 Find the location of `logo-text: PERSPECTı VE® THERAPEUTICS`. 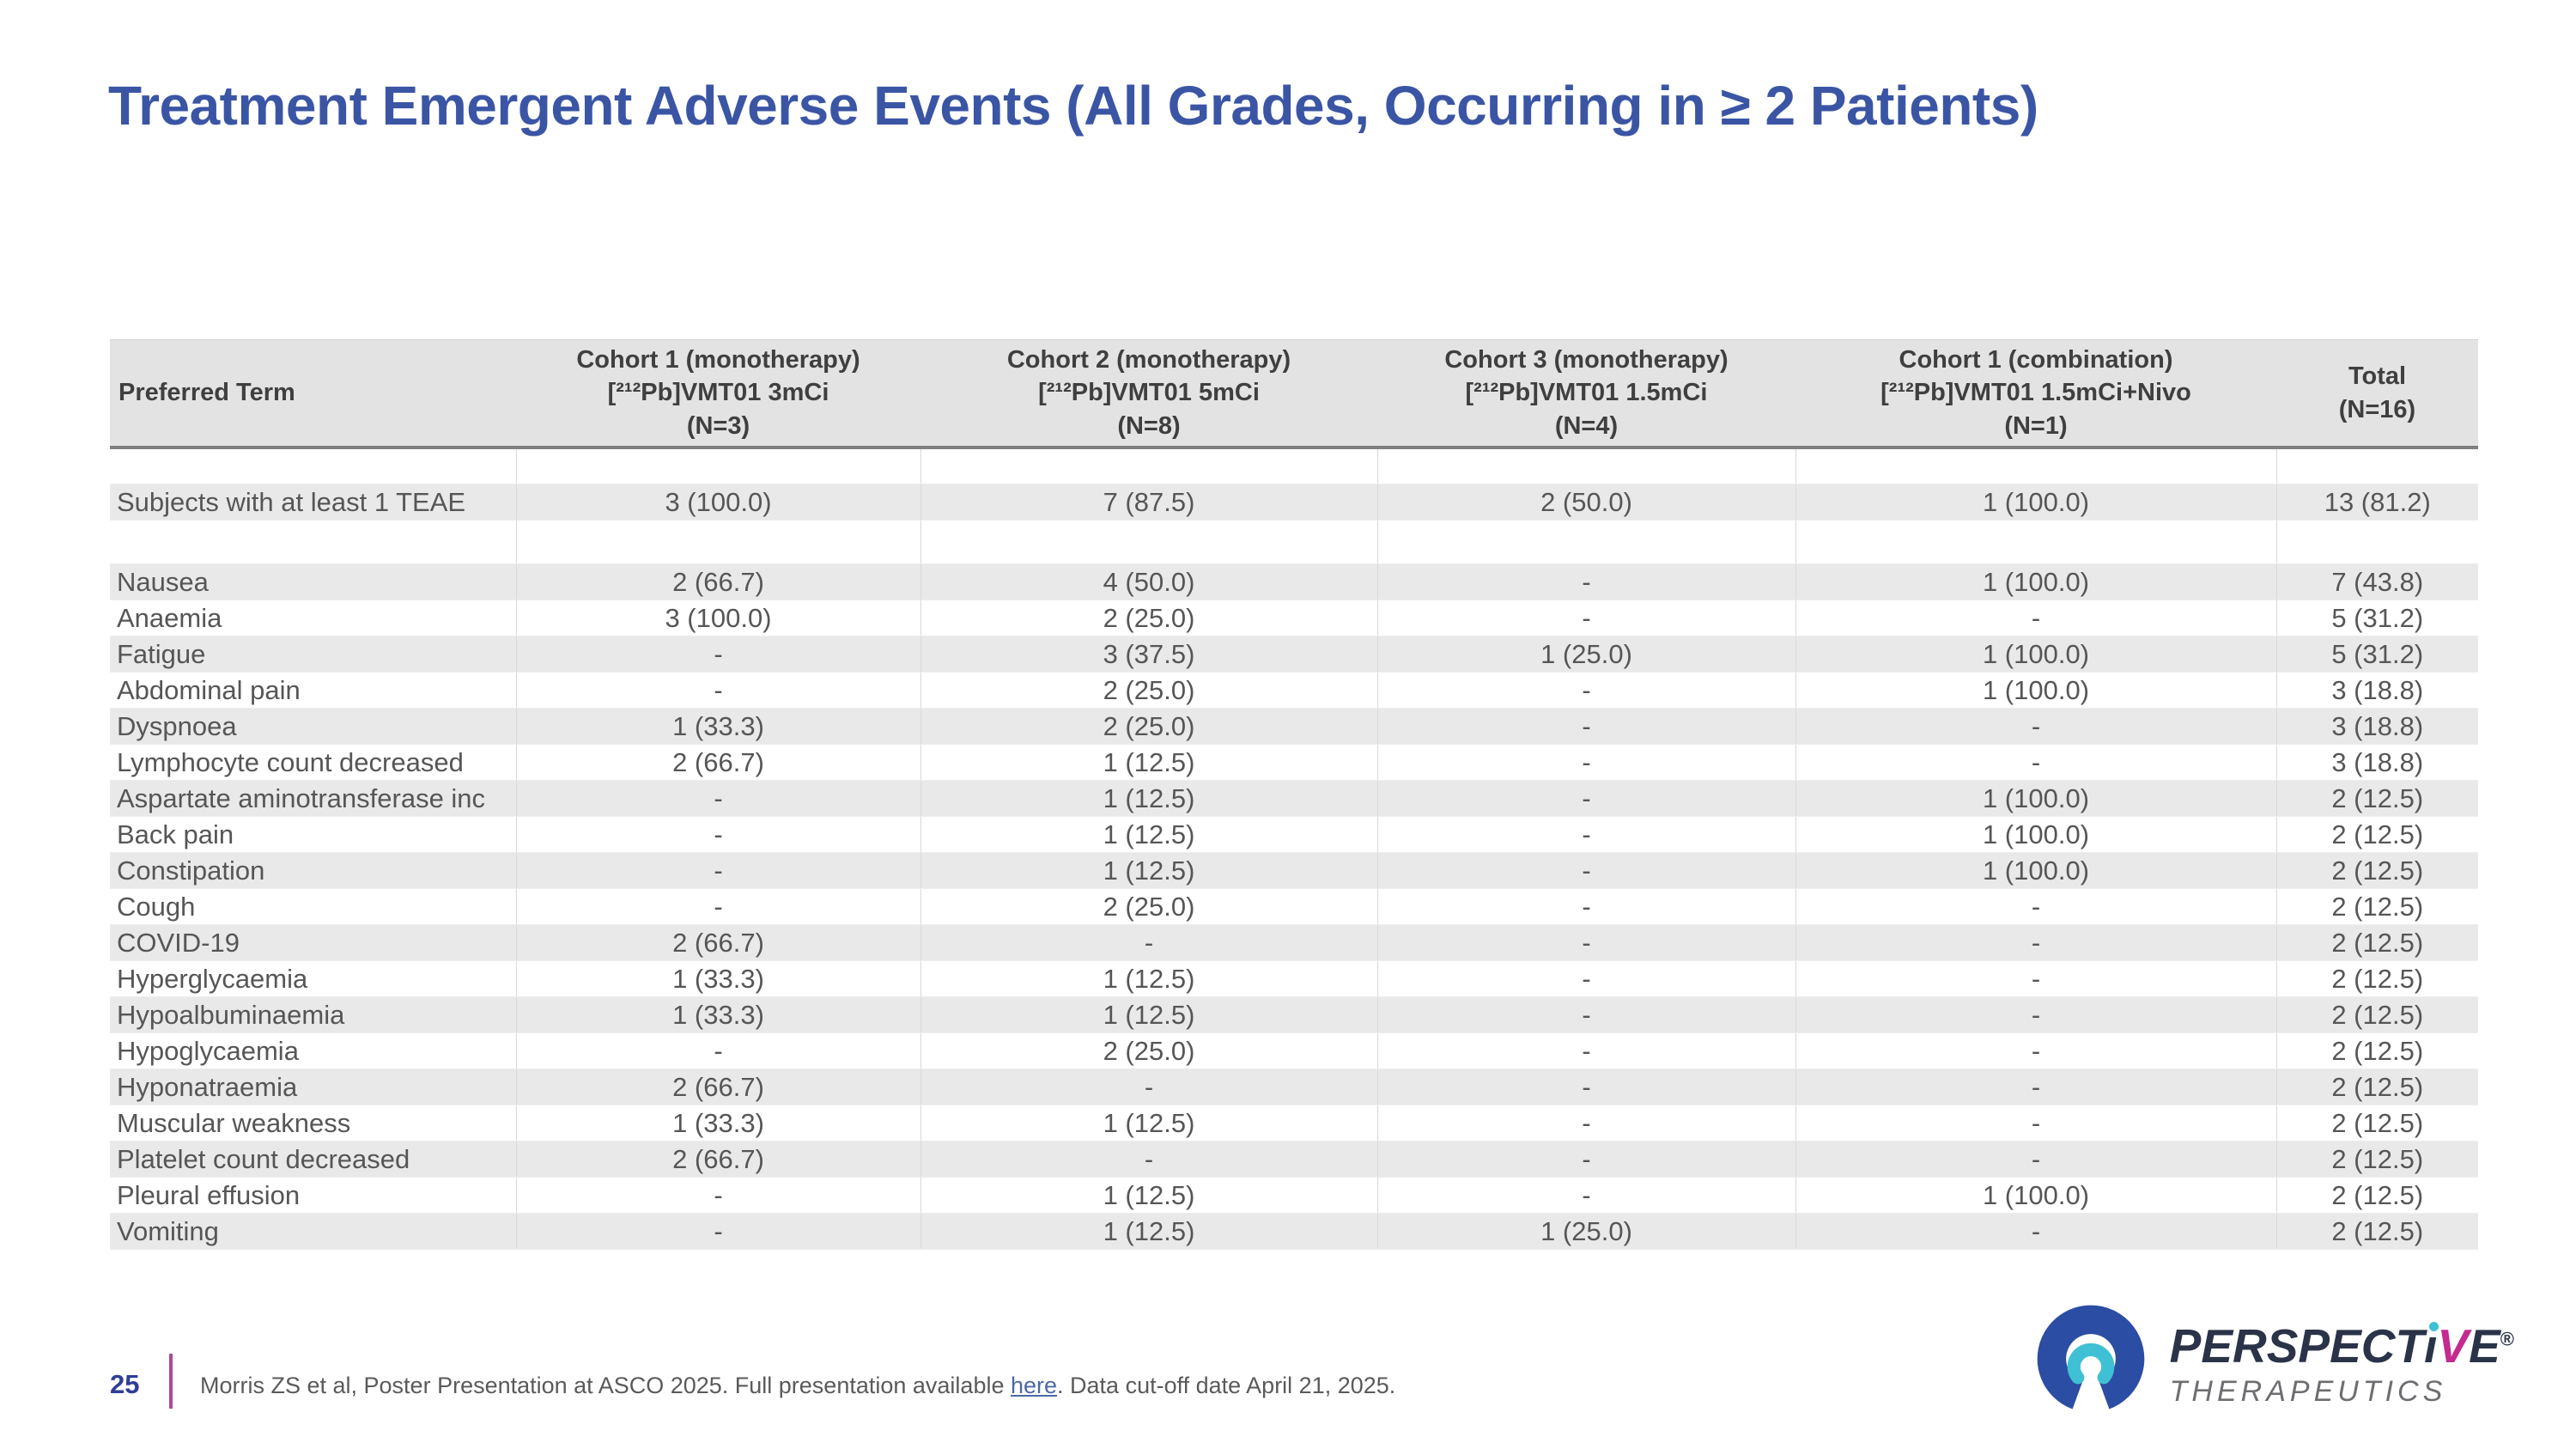

logo-text: PERSPECTı VE® THERAPEUTICS is located at coordinates (2341, 1364).